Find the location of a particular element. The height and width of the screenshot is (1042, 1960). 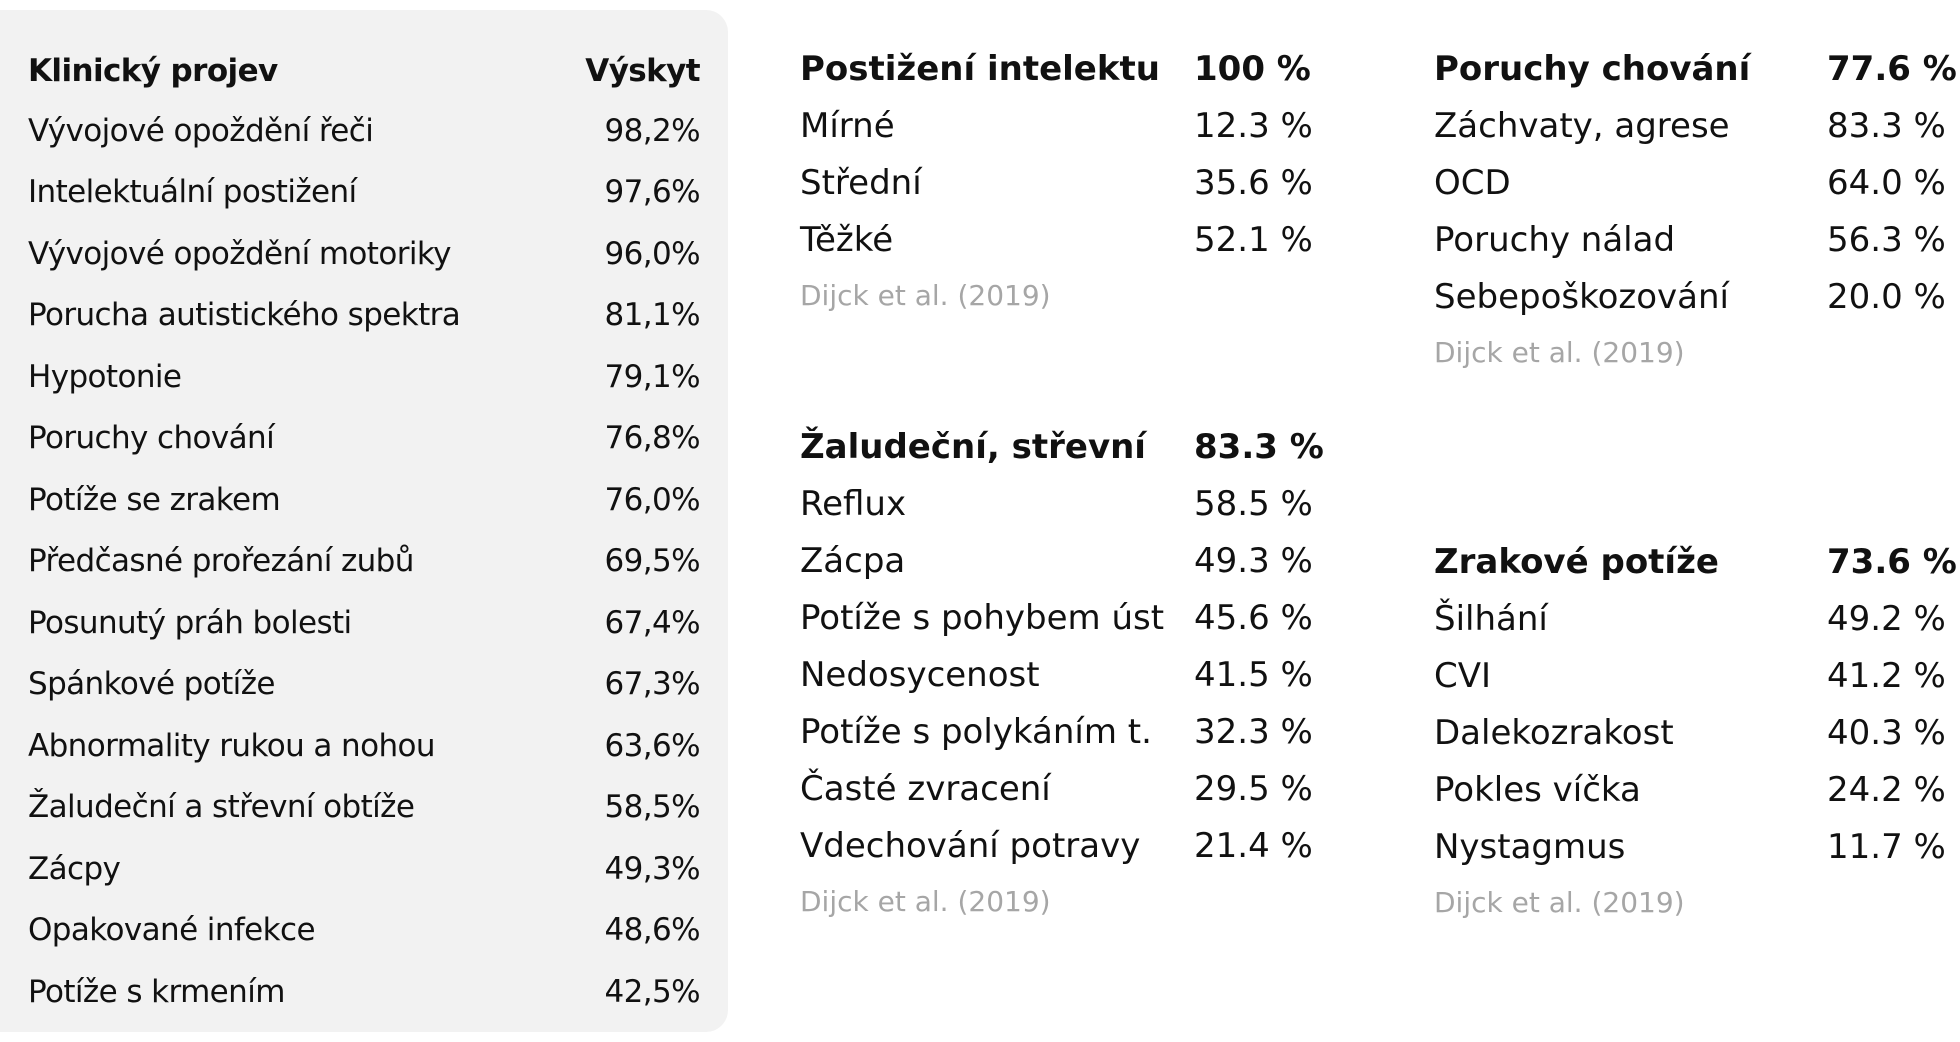

behavior-row: Záchvaty, agrese 83.3 % is located at coordinates (1690, 125).